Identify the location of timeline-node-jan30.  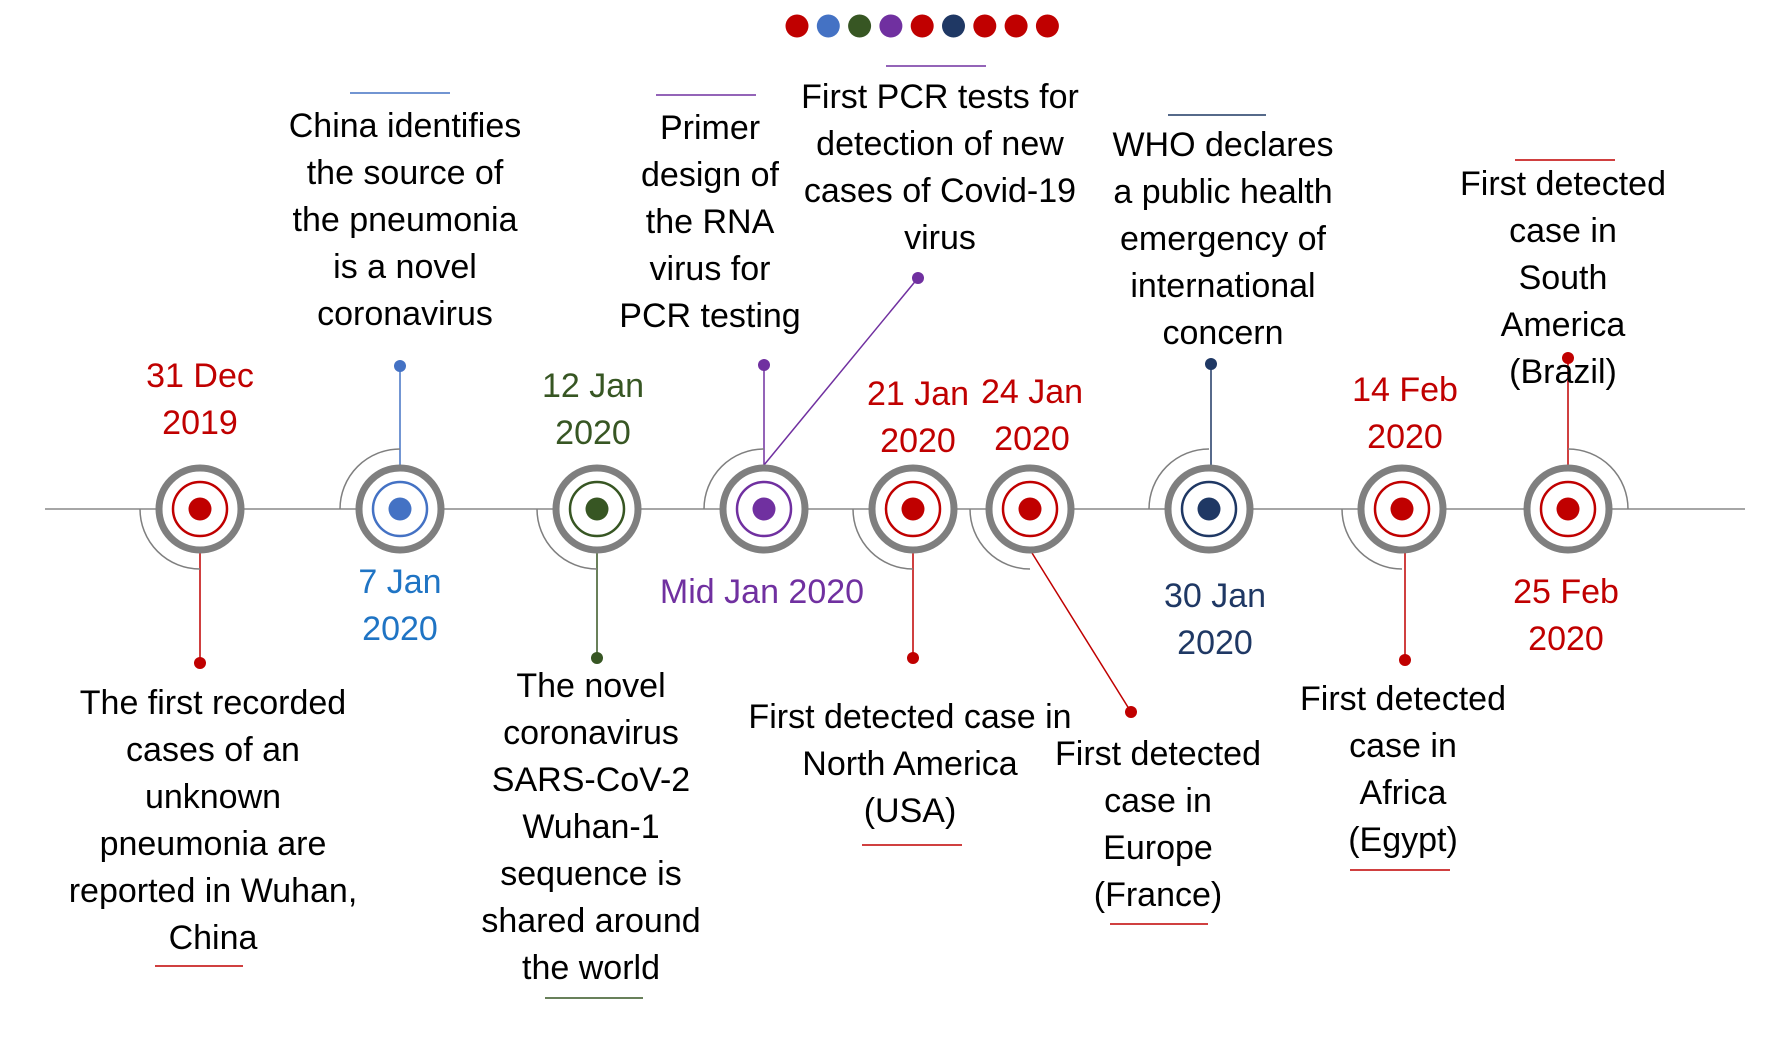
(1201, 501).